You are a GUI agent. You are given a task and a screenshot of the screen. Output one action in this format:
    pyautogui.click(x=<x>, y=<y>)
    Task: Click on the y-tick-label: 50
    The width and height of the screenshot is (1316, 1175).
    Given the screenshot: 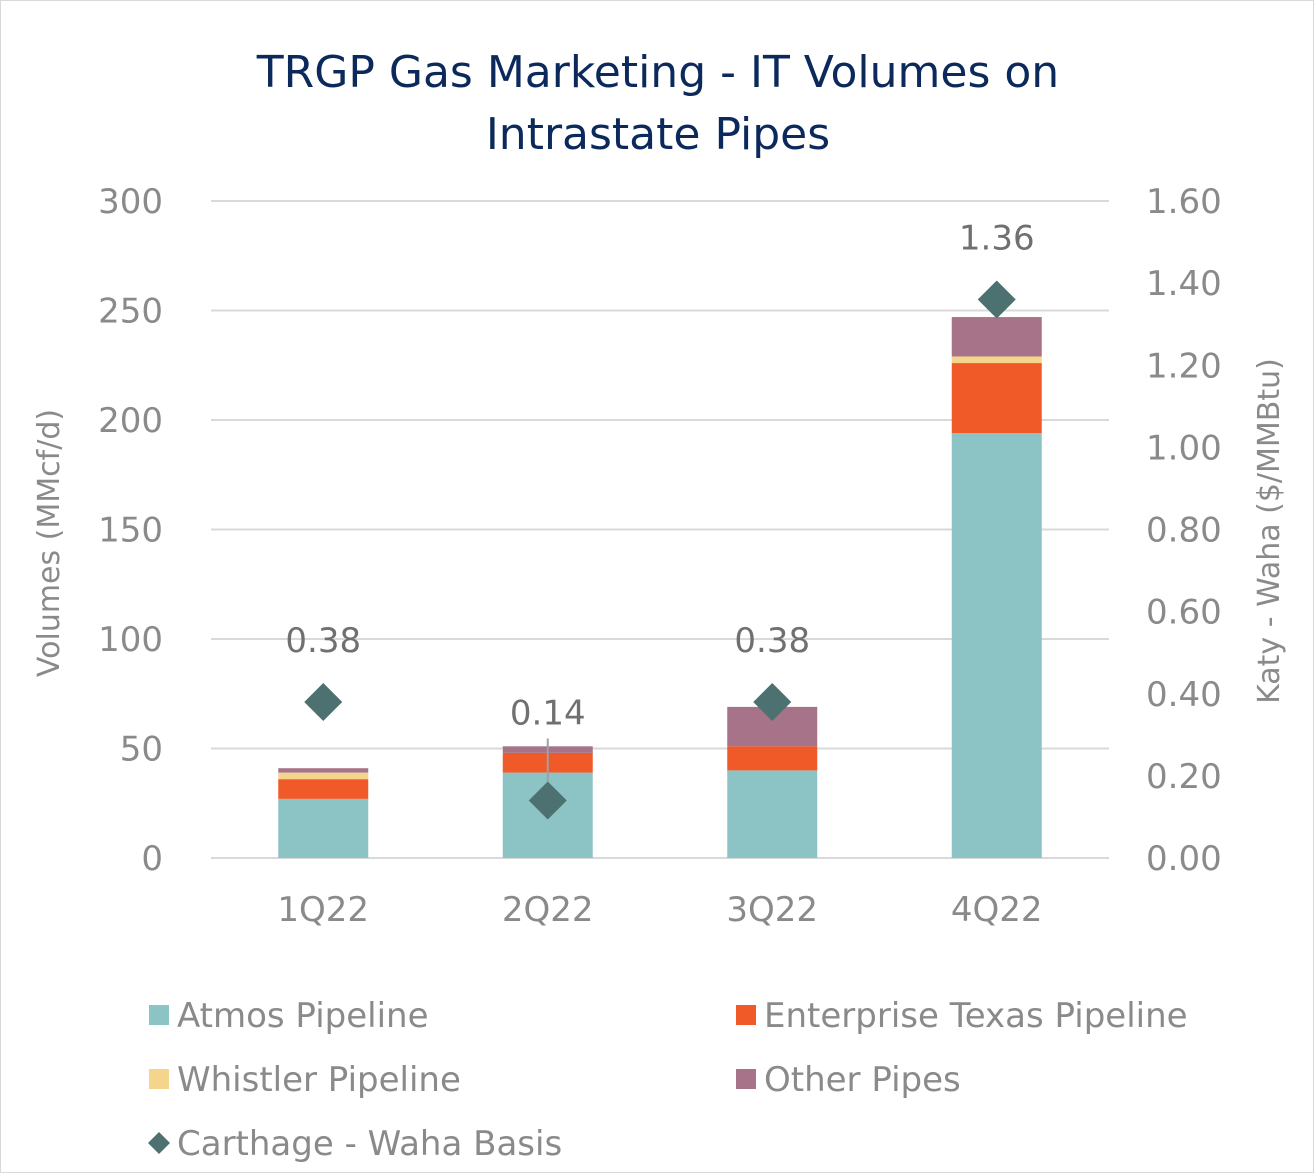 What is the action you would take?
    pyautogui.click(x=141, y=750)
    